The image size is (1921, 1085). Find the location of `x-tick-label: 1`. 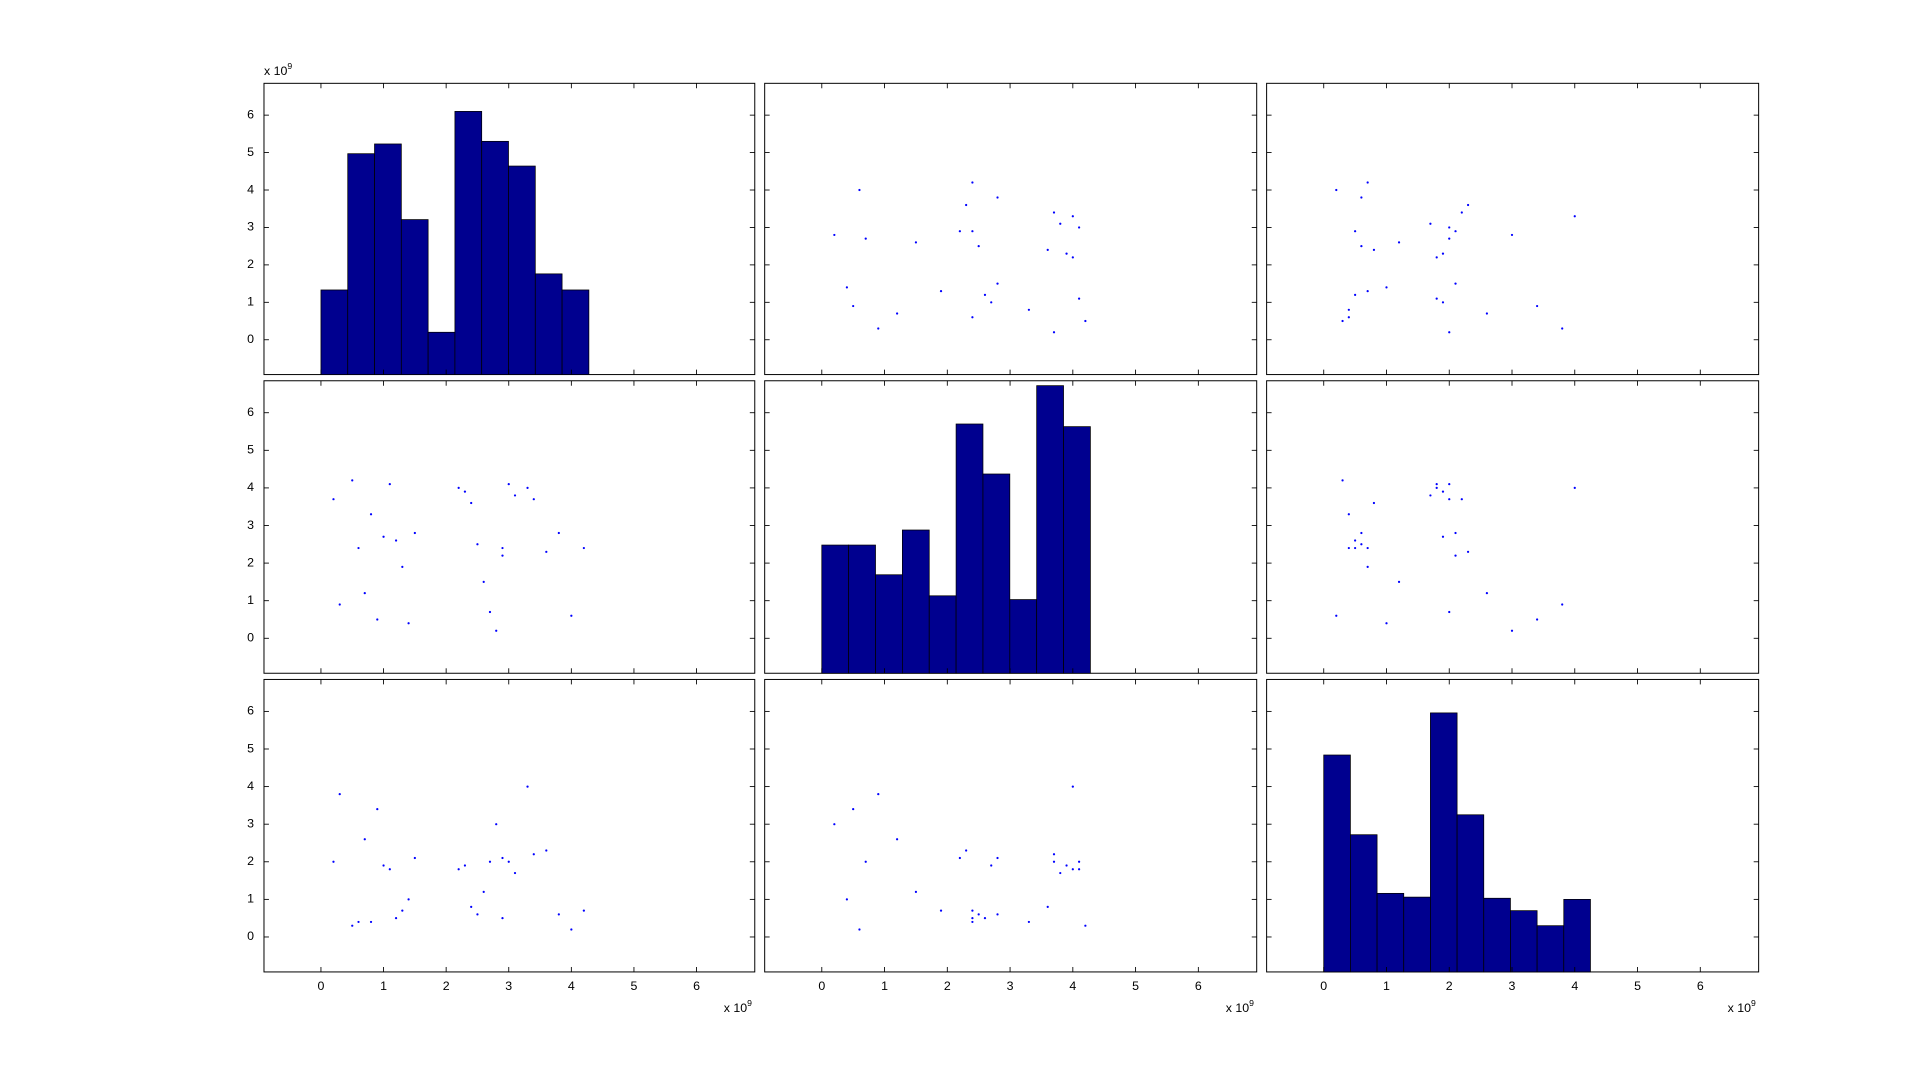

x-tick-label: 1 is located at coordinates (884, 986).